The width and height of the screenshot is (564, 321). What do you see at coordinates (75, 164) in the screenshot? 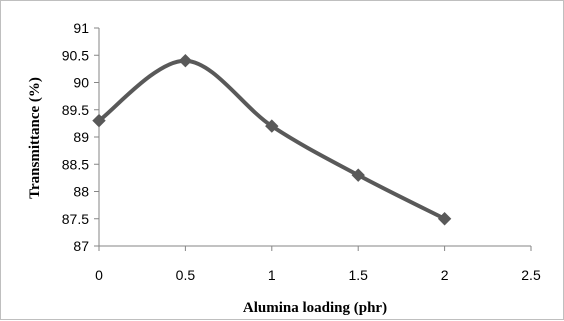
I see `y-tick-label: 88.5` at bounding box center [75, 164].